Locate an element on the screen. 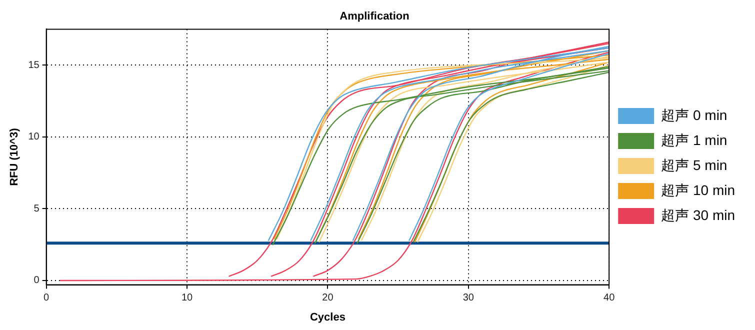 This screenshot has height=330, width=755. x-tick-label: 20 is located at coordinates (328, 298).